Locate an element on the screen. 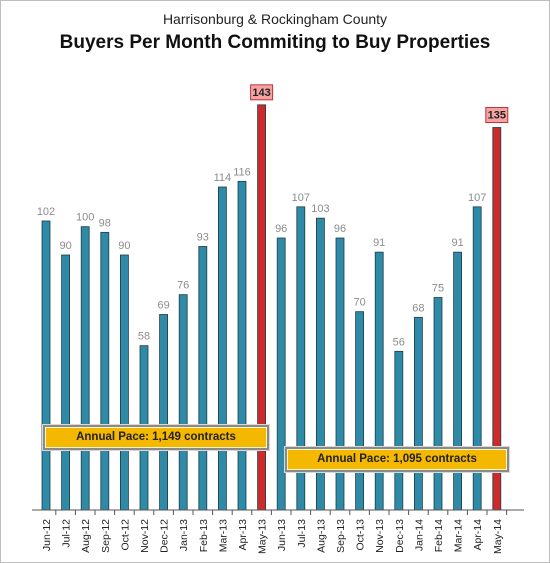 This screenshot has height=563, width=550. value-label-jul-12: 90 is located at coordinates (65, 246).